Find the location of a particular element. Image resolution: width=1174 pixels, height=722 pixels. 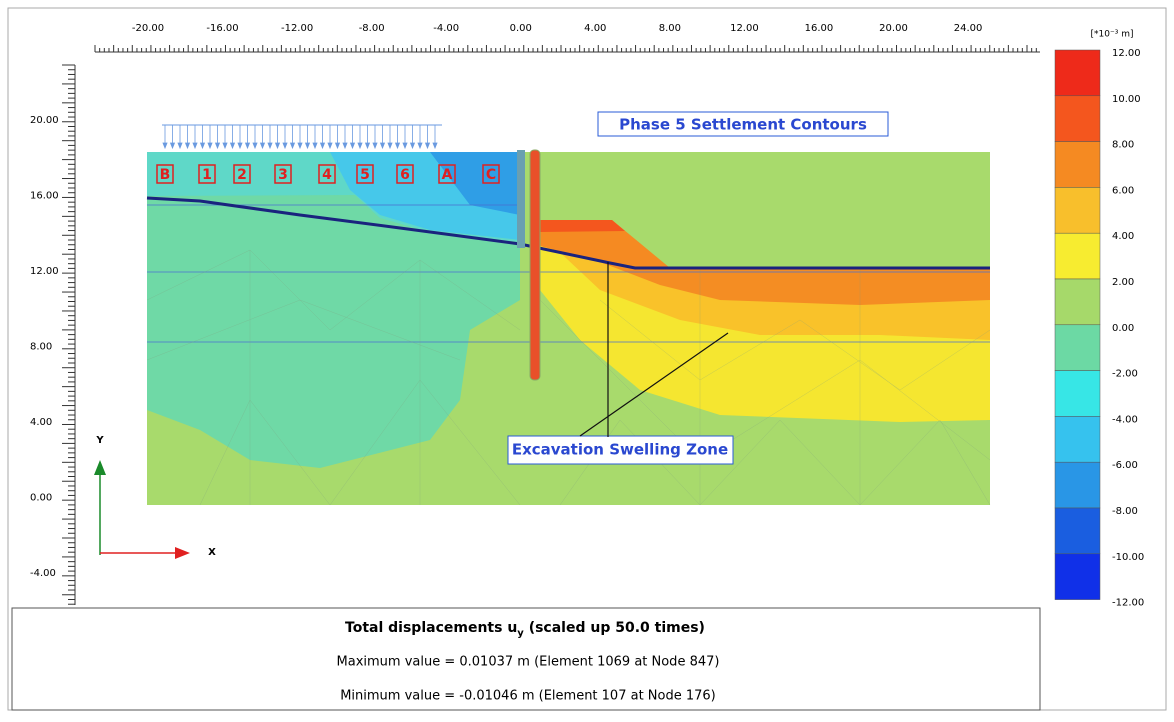

x-tick-label: -20.00 is located at coordinates (148, 28).